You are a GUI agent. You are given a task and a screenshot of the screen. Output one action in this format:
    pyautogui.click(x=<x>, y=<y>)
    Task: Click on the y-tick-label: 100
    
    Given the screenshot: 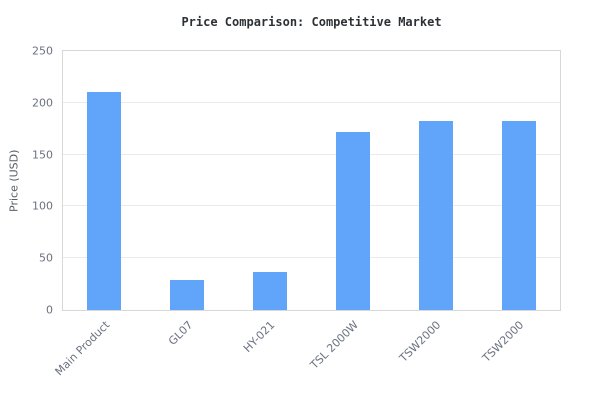 What is the action you would take?
    pyautogui.click(x=42, y=206)
    